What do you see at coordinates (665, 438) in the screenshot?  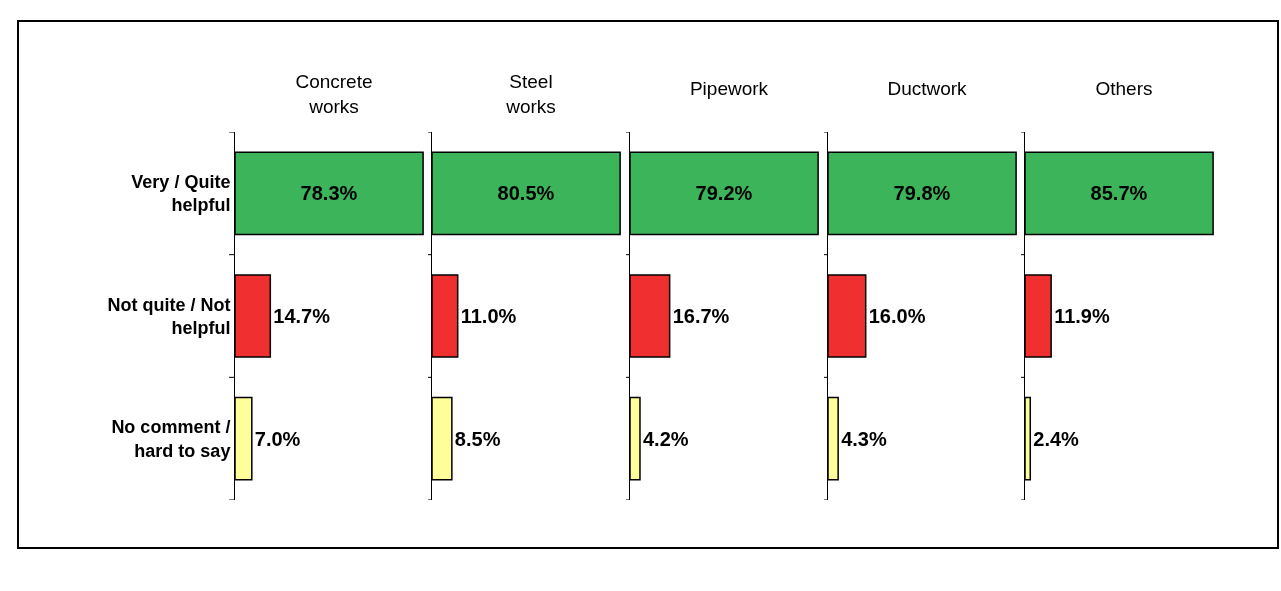 I see `data-label: 4.2%` at bounding box center [665, 438].